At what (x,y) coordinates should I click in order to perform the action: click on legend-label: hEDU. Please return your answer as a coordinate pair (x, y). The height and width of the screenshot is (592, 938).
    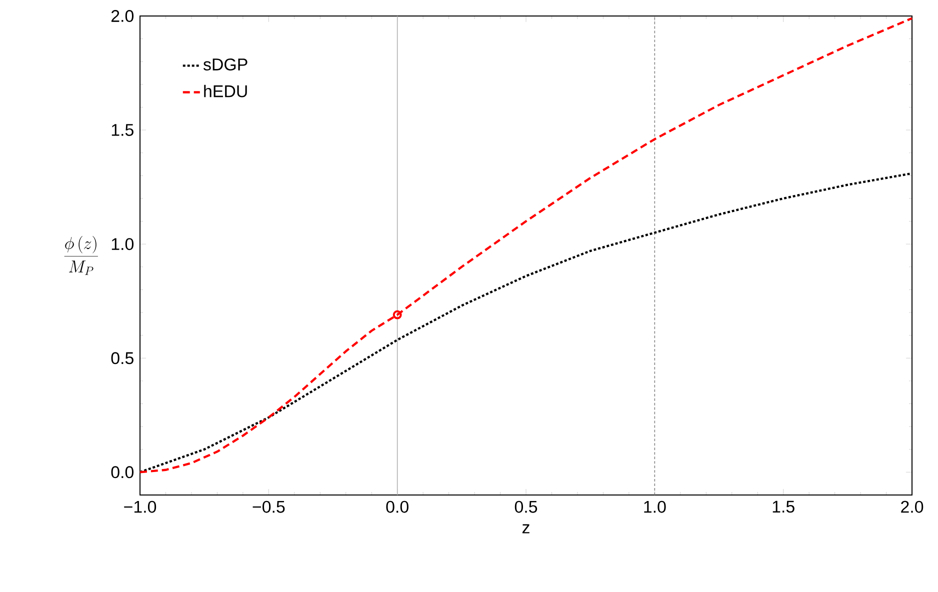
    Looking at the image, I should click on (225, 91).